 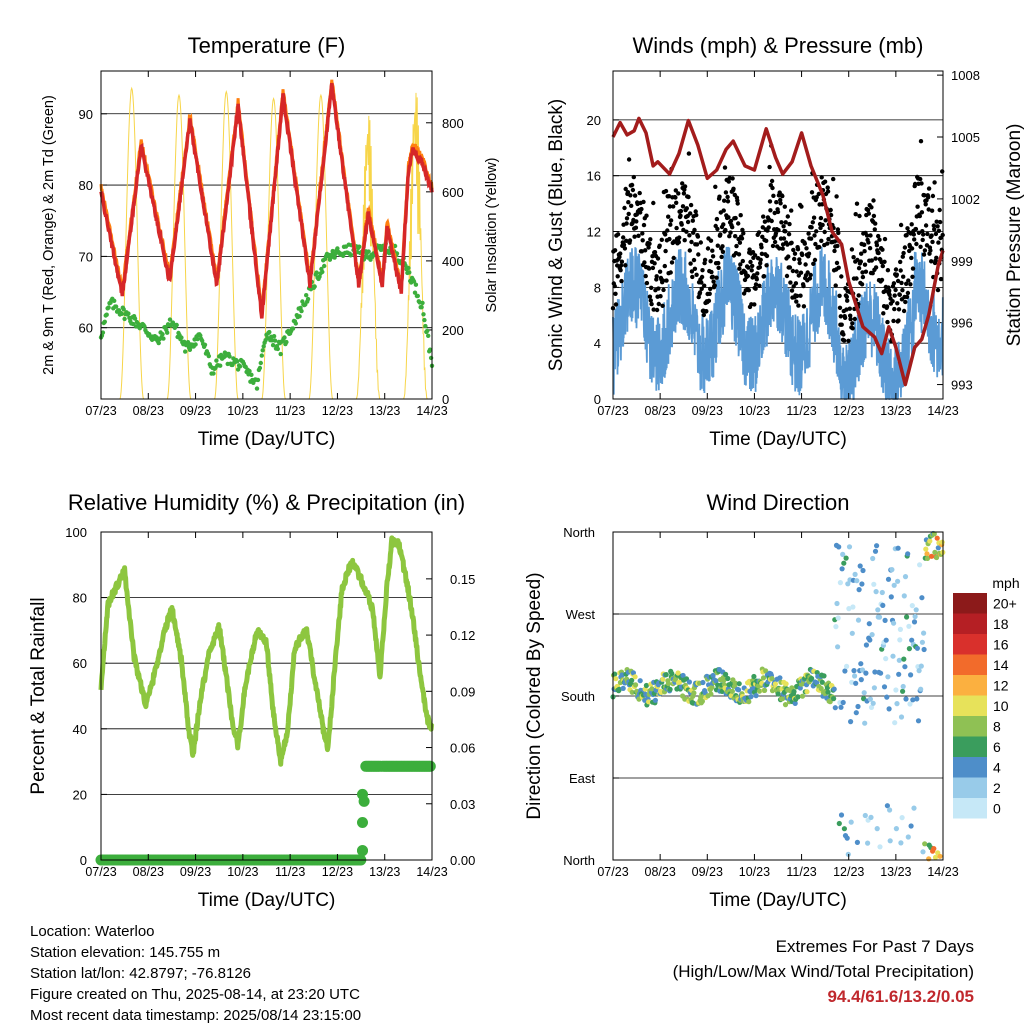 What do you see at coordinates (266, 200) in the screenshot?
I see `temp-2m-line` at bounding box center [266, 200].